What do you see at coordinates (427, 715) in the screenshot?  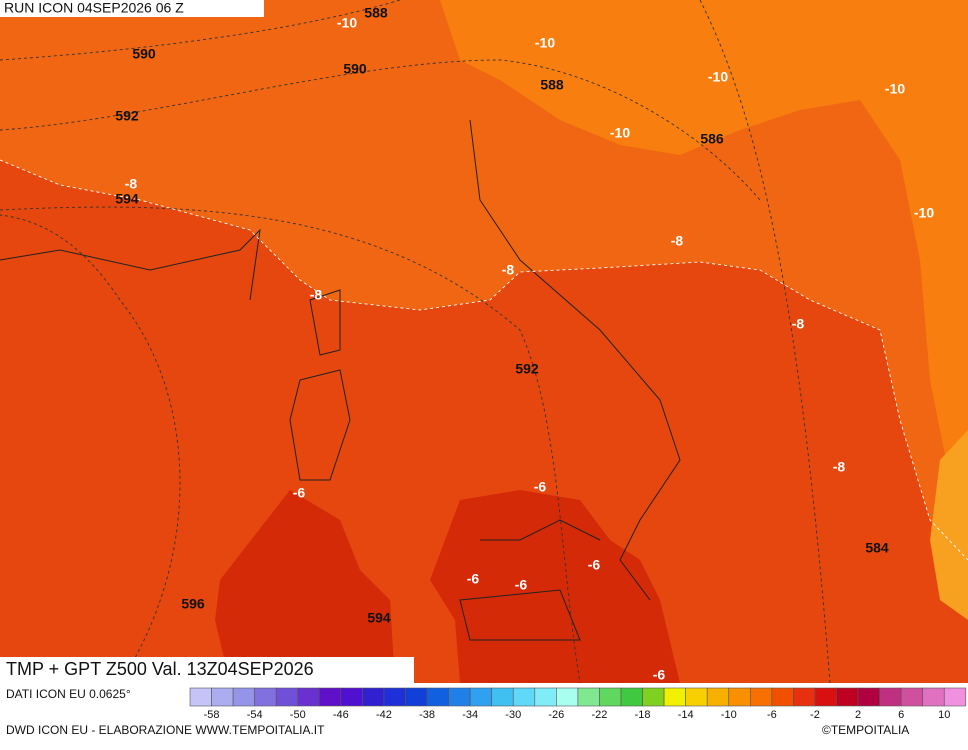 I see `scale-label: -38` at bounding box center [427, 715].